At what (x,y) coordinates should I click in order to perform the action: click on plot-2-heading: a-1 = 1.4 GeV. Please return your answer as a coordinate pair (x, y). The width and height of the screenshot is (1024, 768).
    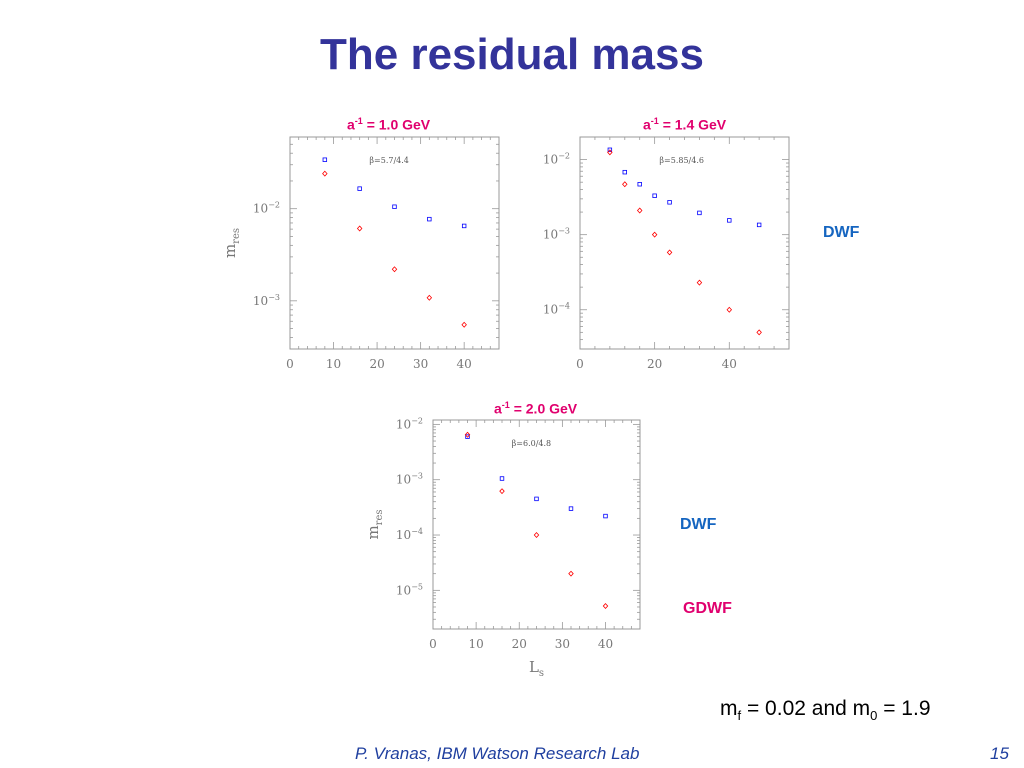
    Looking at the image, I should click on (684, 124).